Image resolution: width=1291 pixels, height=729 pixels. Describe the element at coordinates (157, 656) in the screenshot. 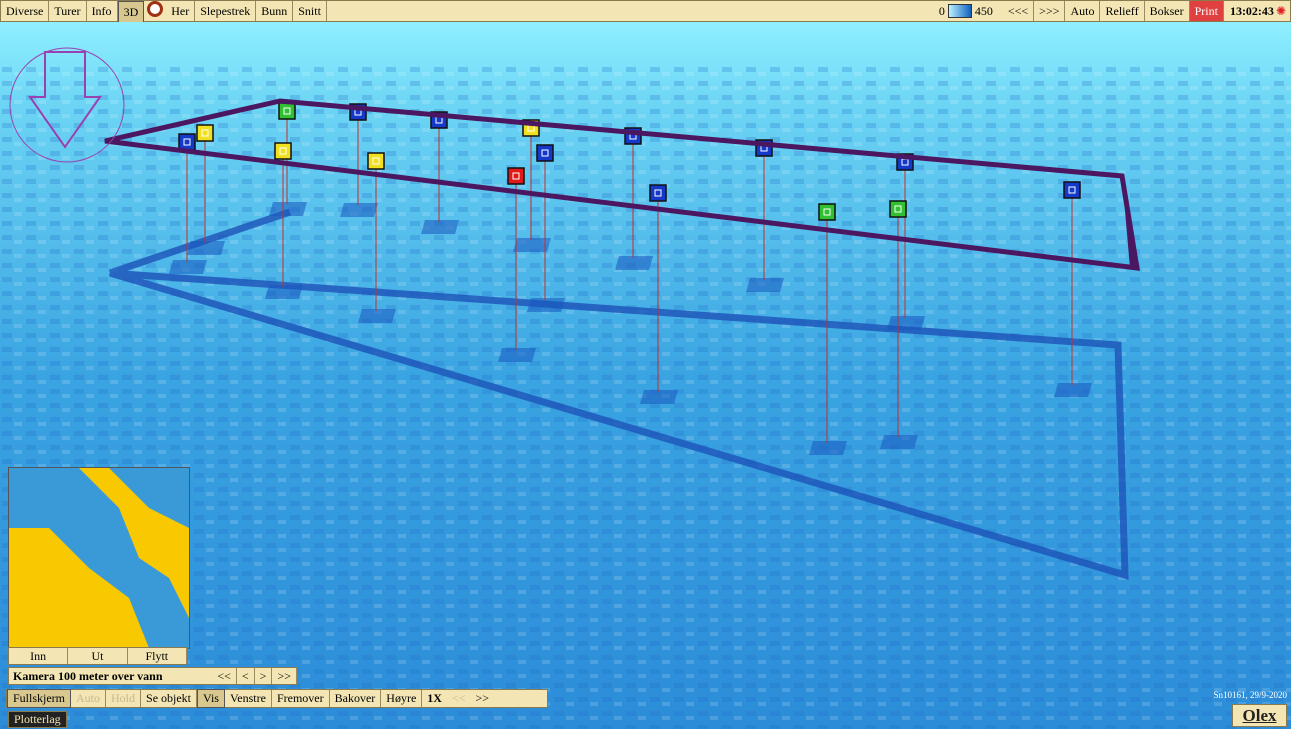

I see `button: Flytt` at that location.